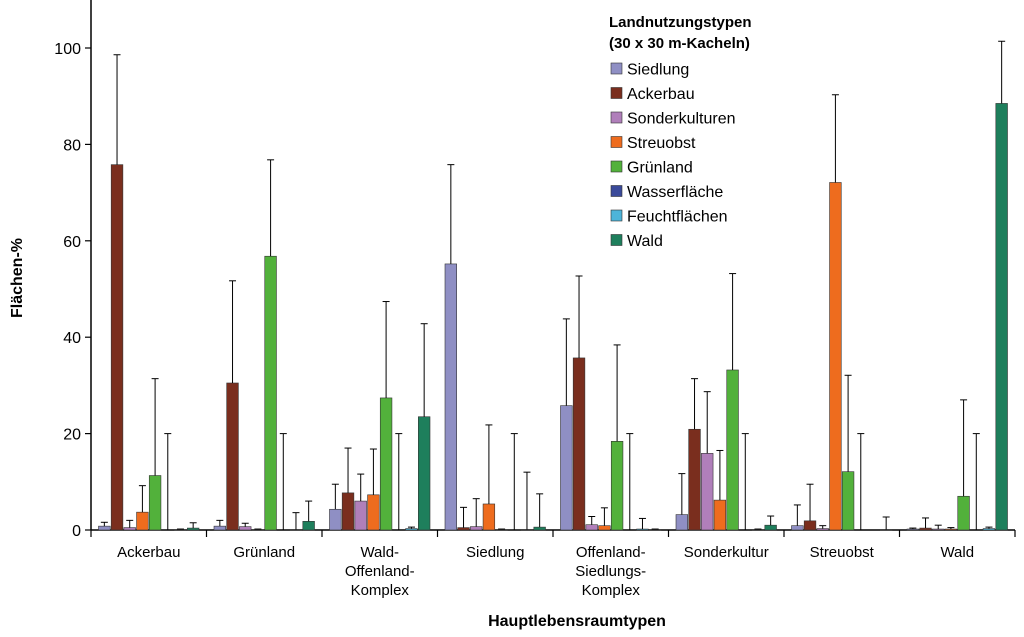 The height and width of the screenshot is (637, 1024). Describe the element at coordinates (76, 531) in the screenshot. I see `y-tick-label: 0` at that location.